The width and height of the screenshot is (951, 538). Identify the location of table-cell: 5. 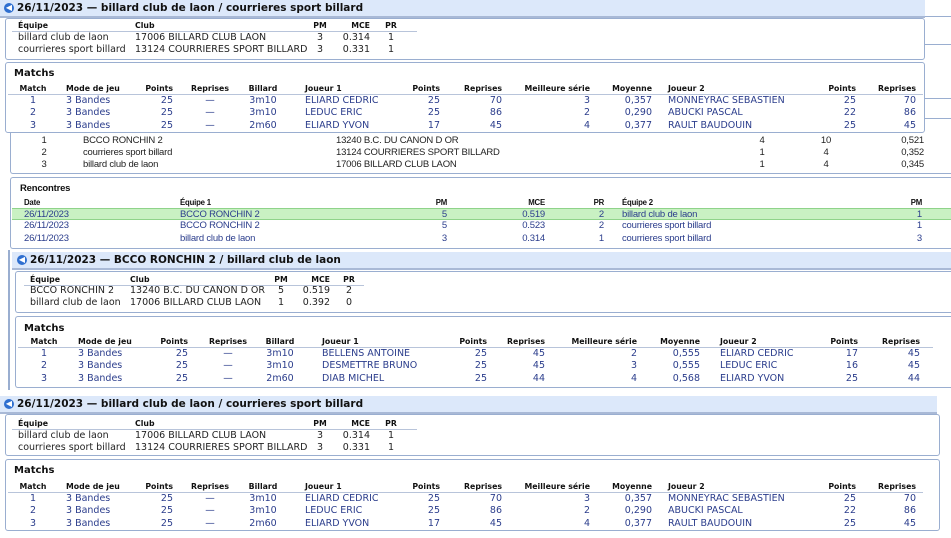
(444, 226).